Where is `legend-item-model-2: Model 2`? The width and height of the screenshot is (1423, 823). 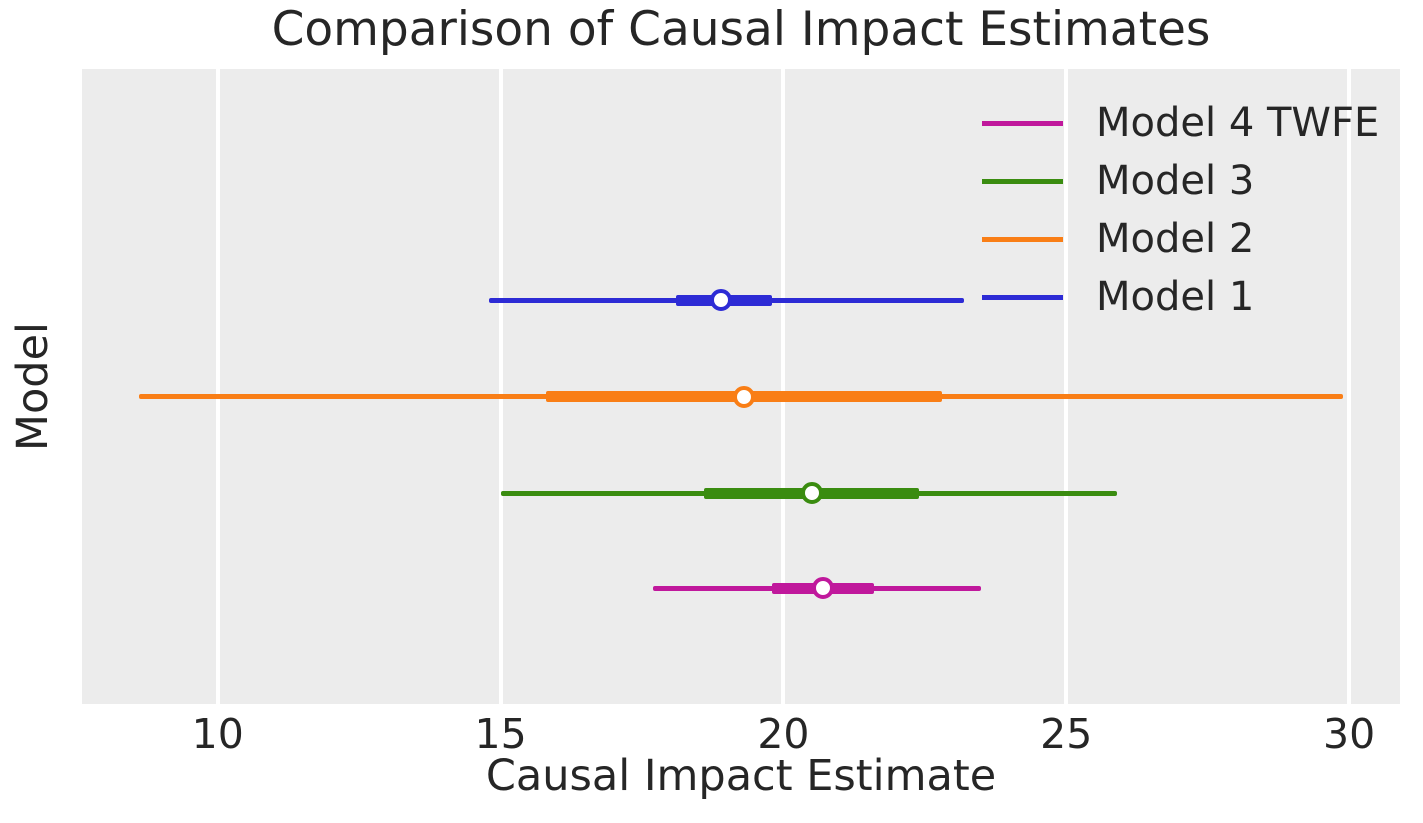
legend-item-model-2: Model 2 is located at coordinates (1180, 239).